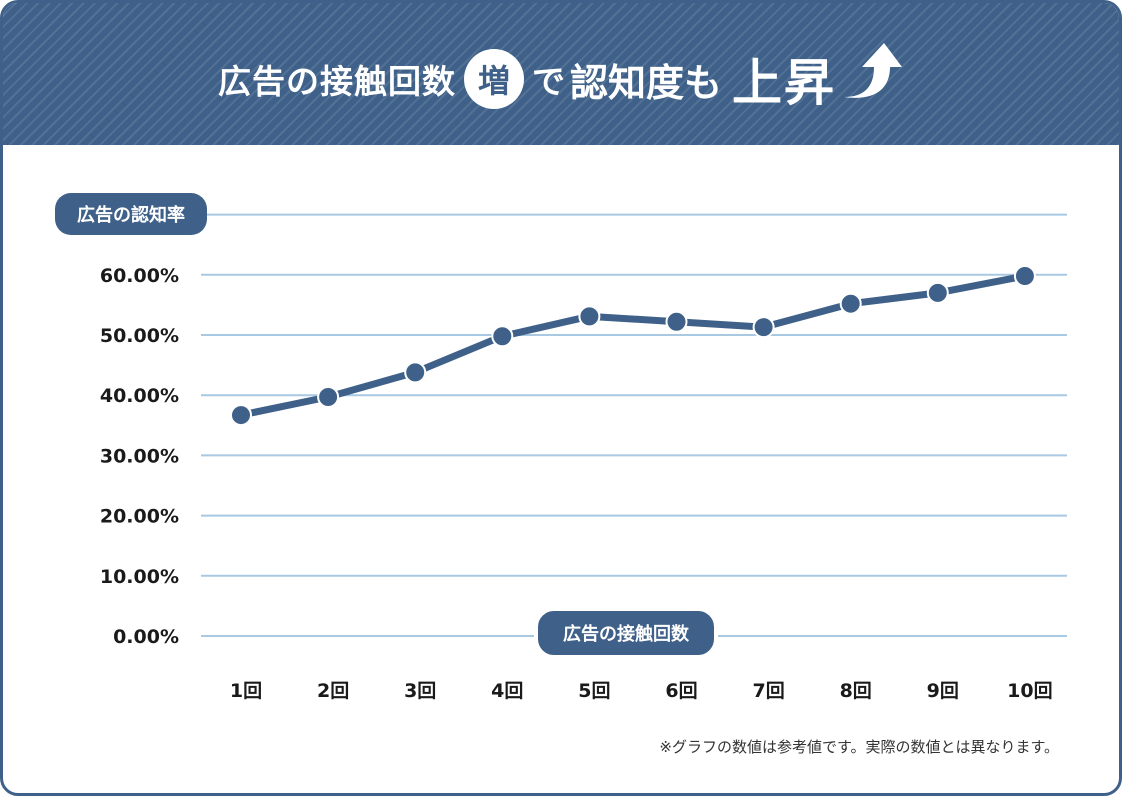 The height and width of the screenshot is (796, 1122). Describe the element at coordinates (420, 691) in the screenshot. I see `x-tick-label: 3回` at that location.